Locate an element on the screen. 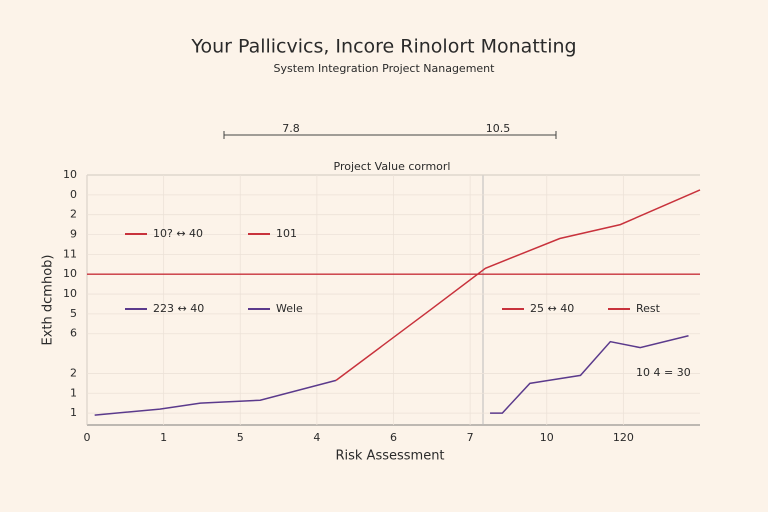  x-axis-label: Risk Assessment is located at coordinates (389, 456).